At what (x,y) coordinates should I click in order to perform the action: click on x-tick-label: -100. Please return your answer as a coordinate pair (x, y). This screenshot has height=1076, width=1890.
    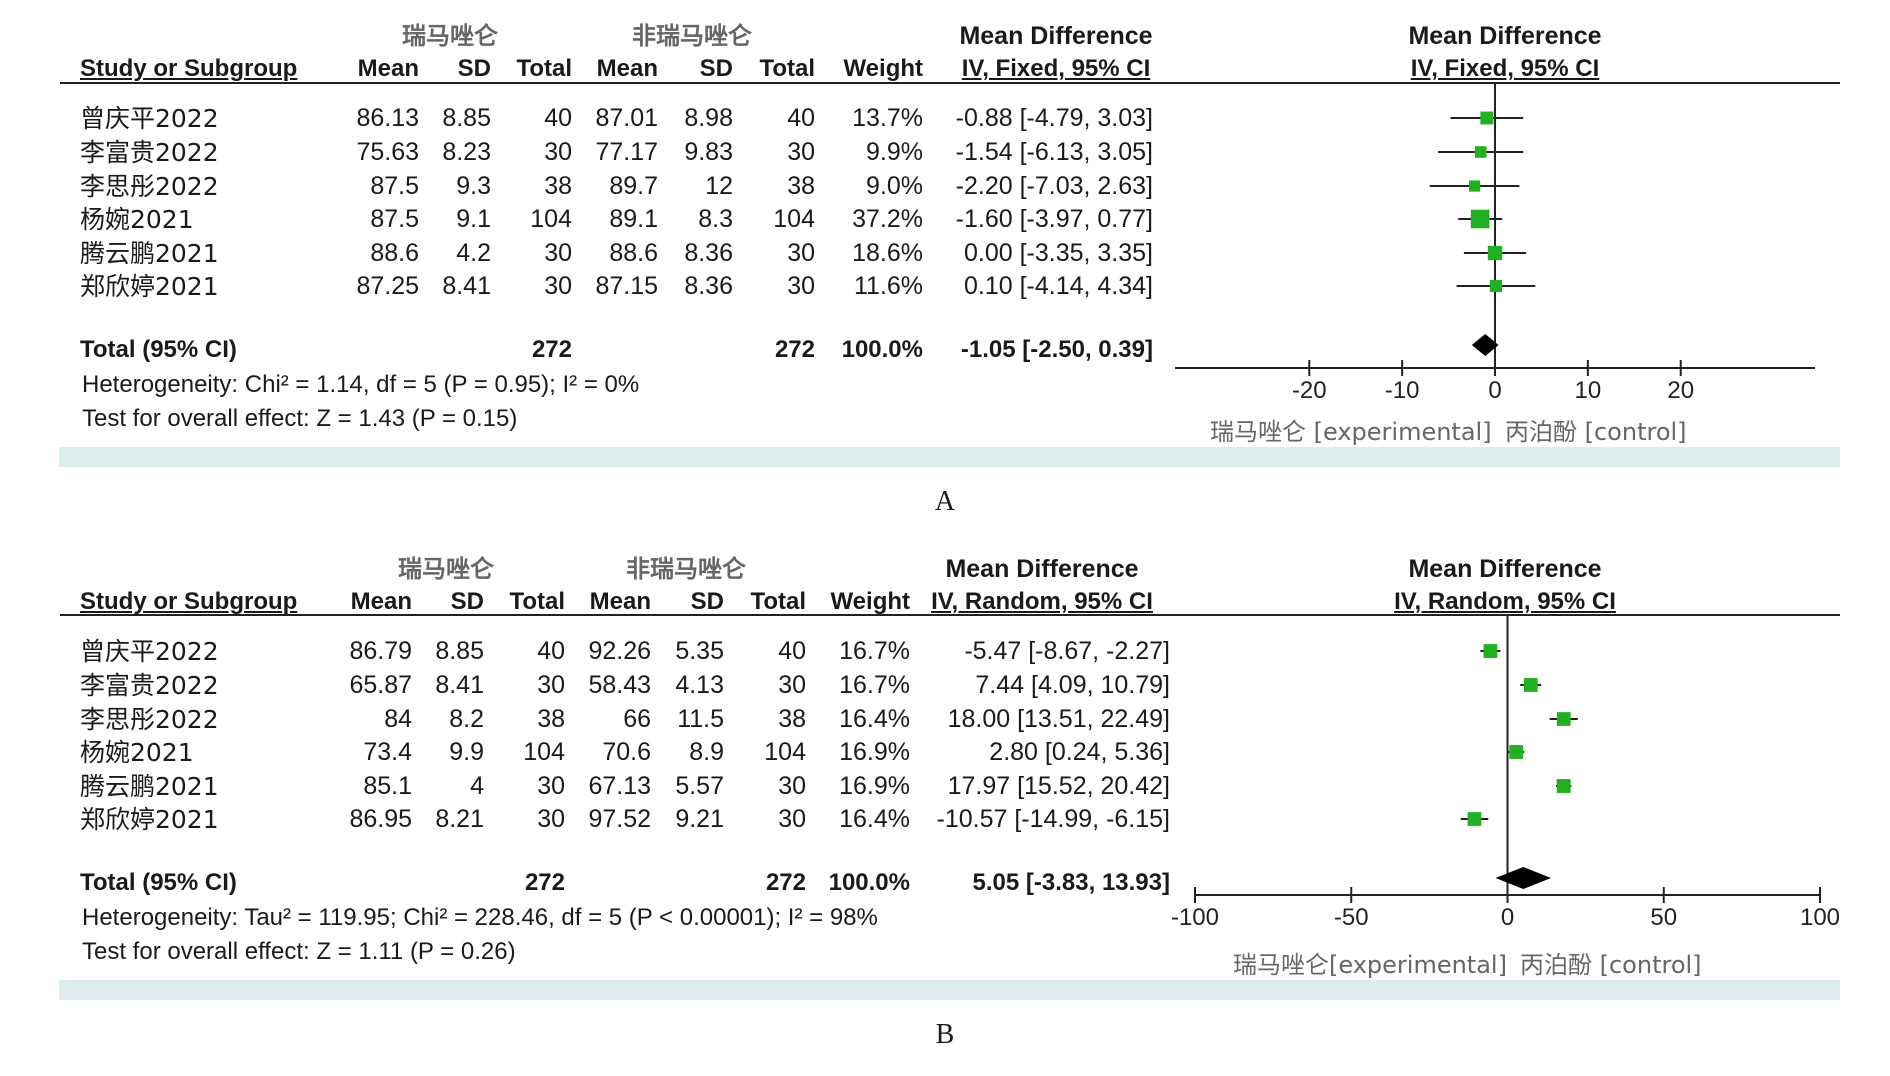
    Looking at the image, I should click on (1195, 917).